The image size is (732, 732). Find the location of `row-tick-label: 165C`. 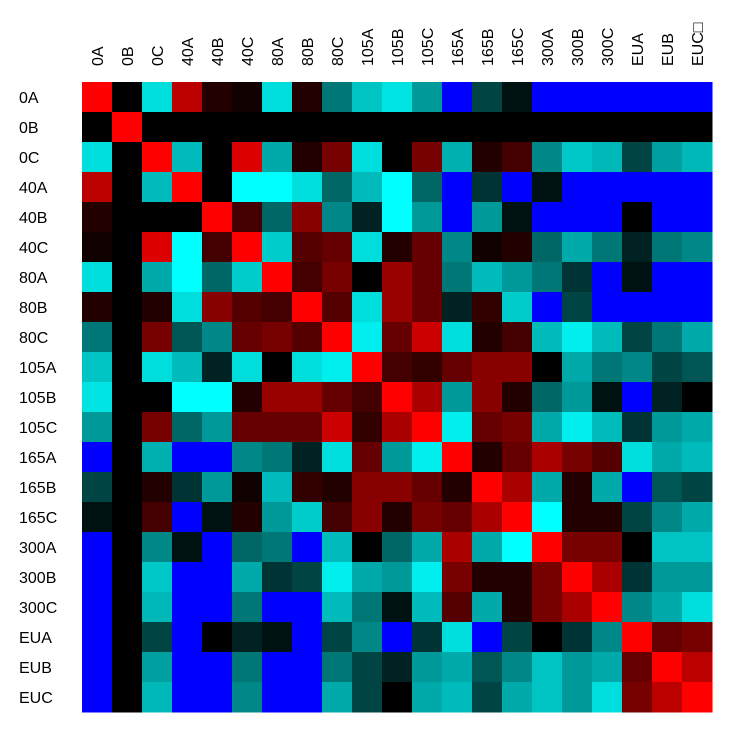

row-tick-label: 165C is located at coordinates (38, 518).